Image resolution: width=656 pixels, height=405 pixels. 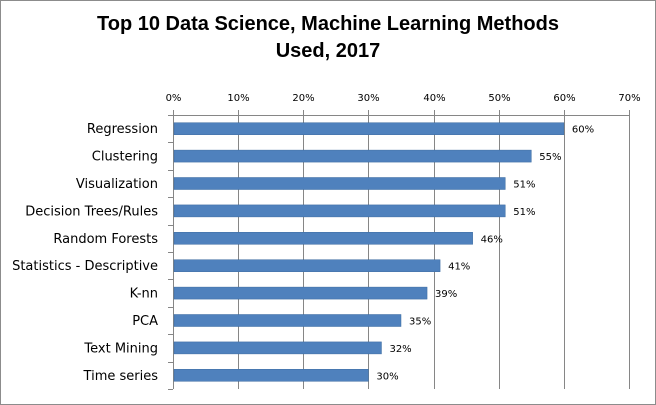 What do you see at coordinates (459, 267) in the screenshot?
I see `data-label: 41%` at bounding box center [459, 267].